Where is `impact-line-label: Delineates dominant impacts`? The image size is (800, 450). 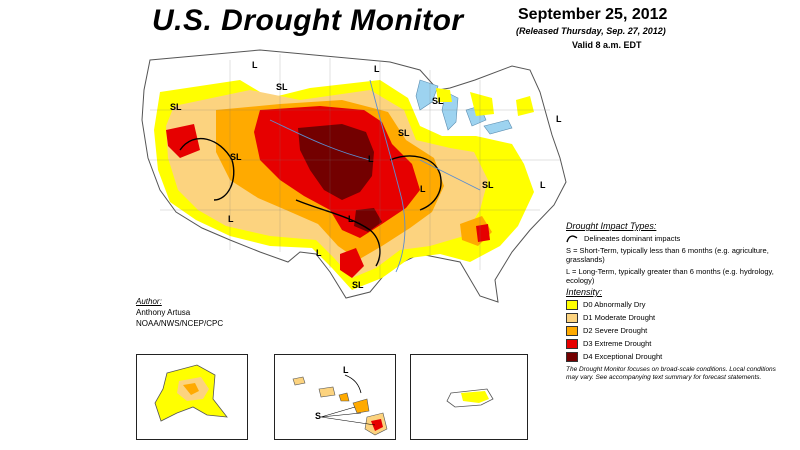 impact-line-label: Delineates dominant impacts is located at coordinates (632, 238).